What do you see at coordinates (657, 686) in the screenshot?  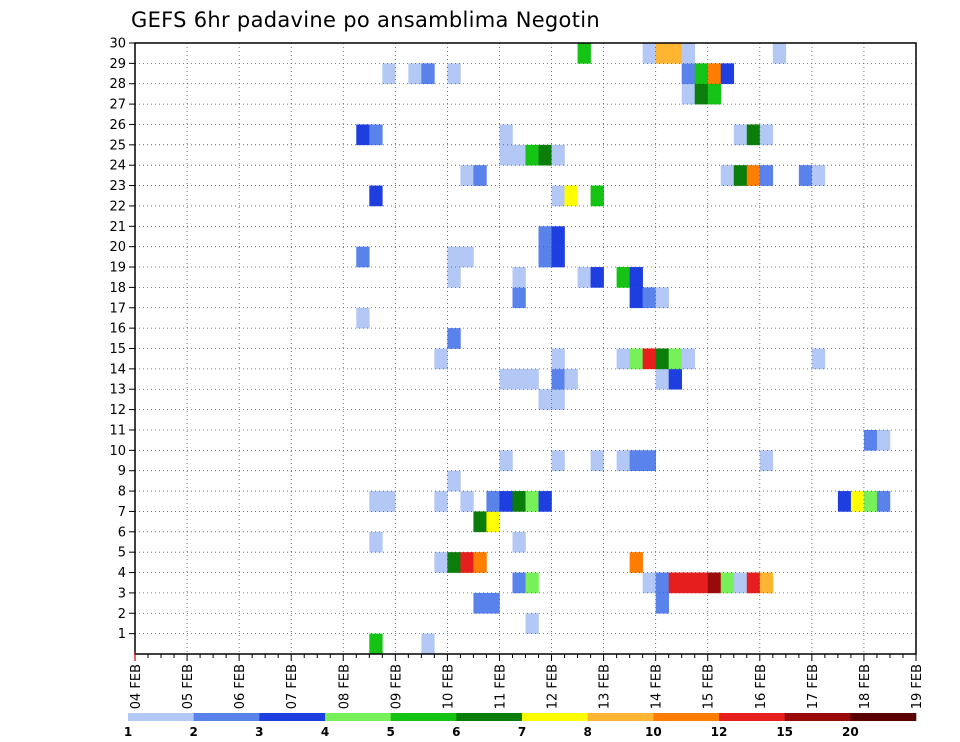 I see `x-tick-label: 14 FEB` at bounding box center [657, 686].